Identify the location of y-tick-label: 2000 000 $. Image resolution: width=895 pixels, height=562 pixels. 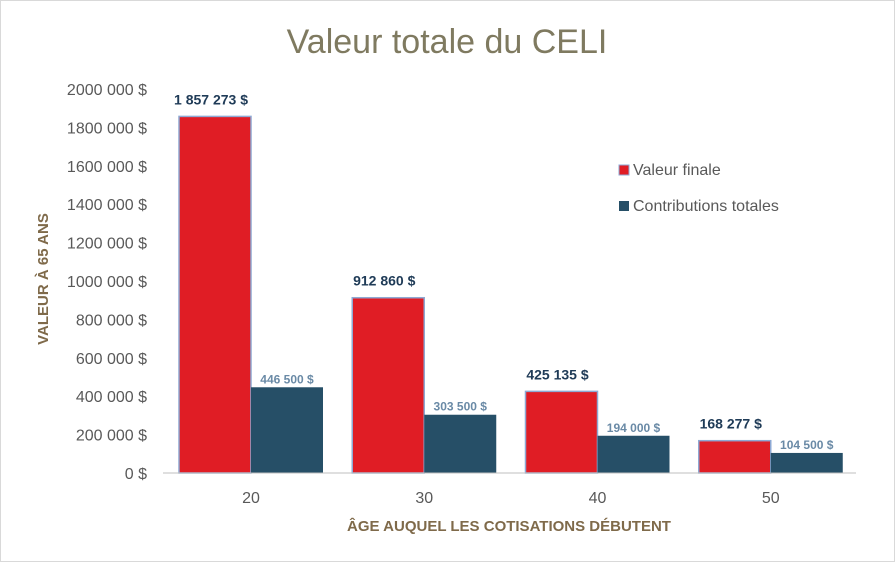
(107, 90).